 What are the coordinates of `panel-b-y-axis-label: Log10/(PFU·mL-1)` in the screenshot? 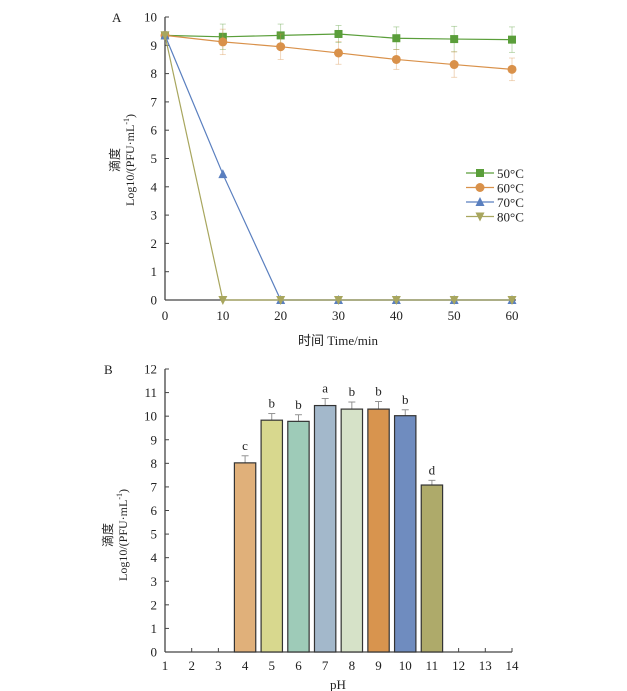 It's located at (122, 535).